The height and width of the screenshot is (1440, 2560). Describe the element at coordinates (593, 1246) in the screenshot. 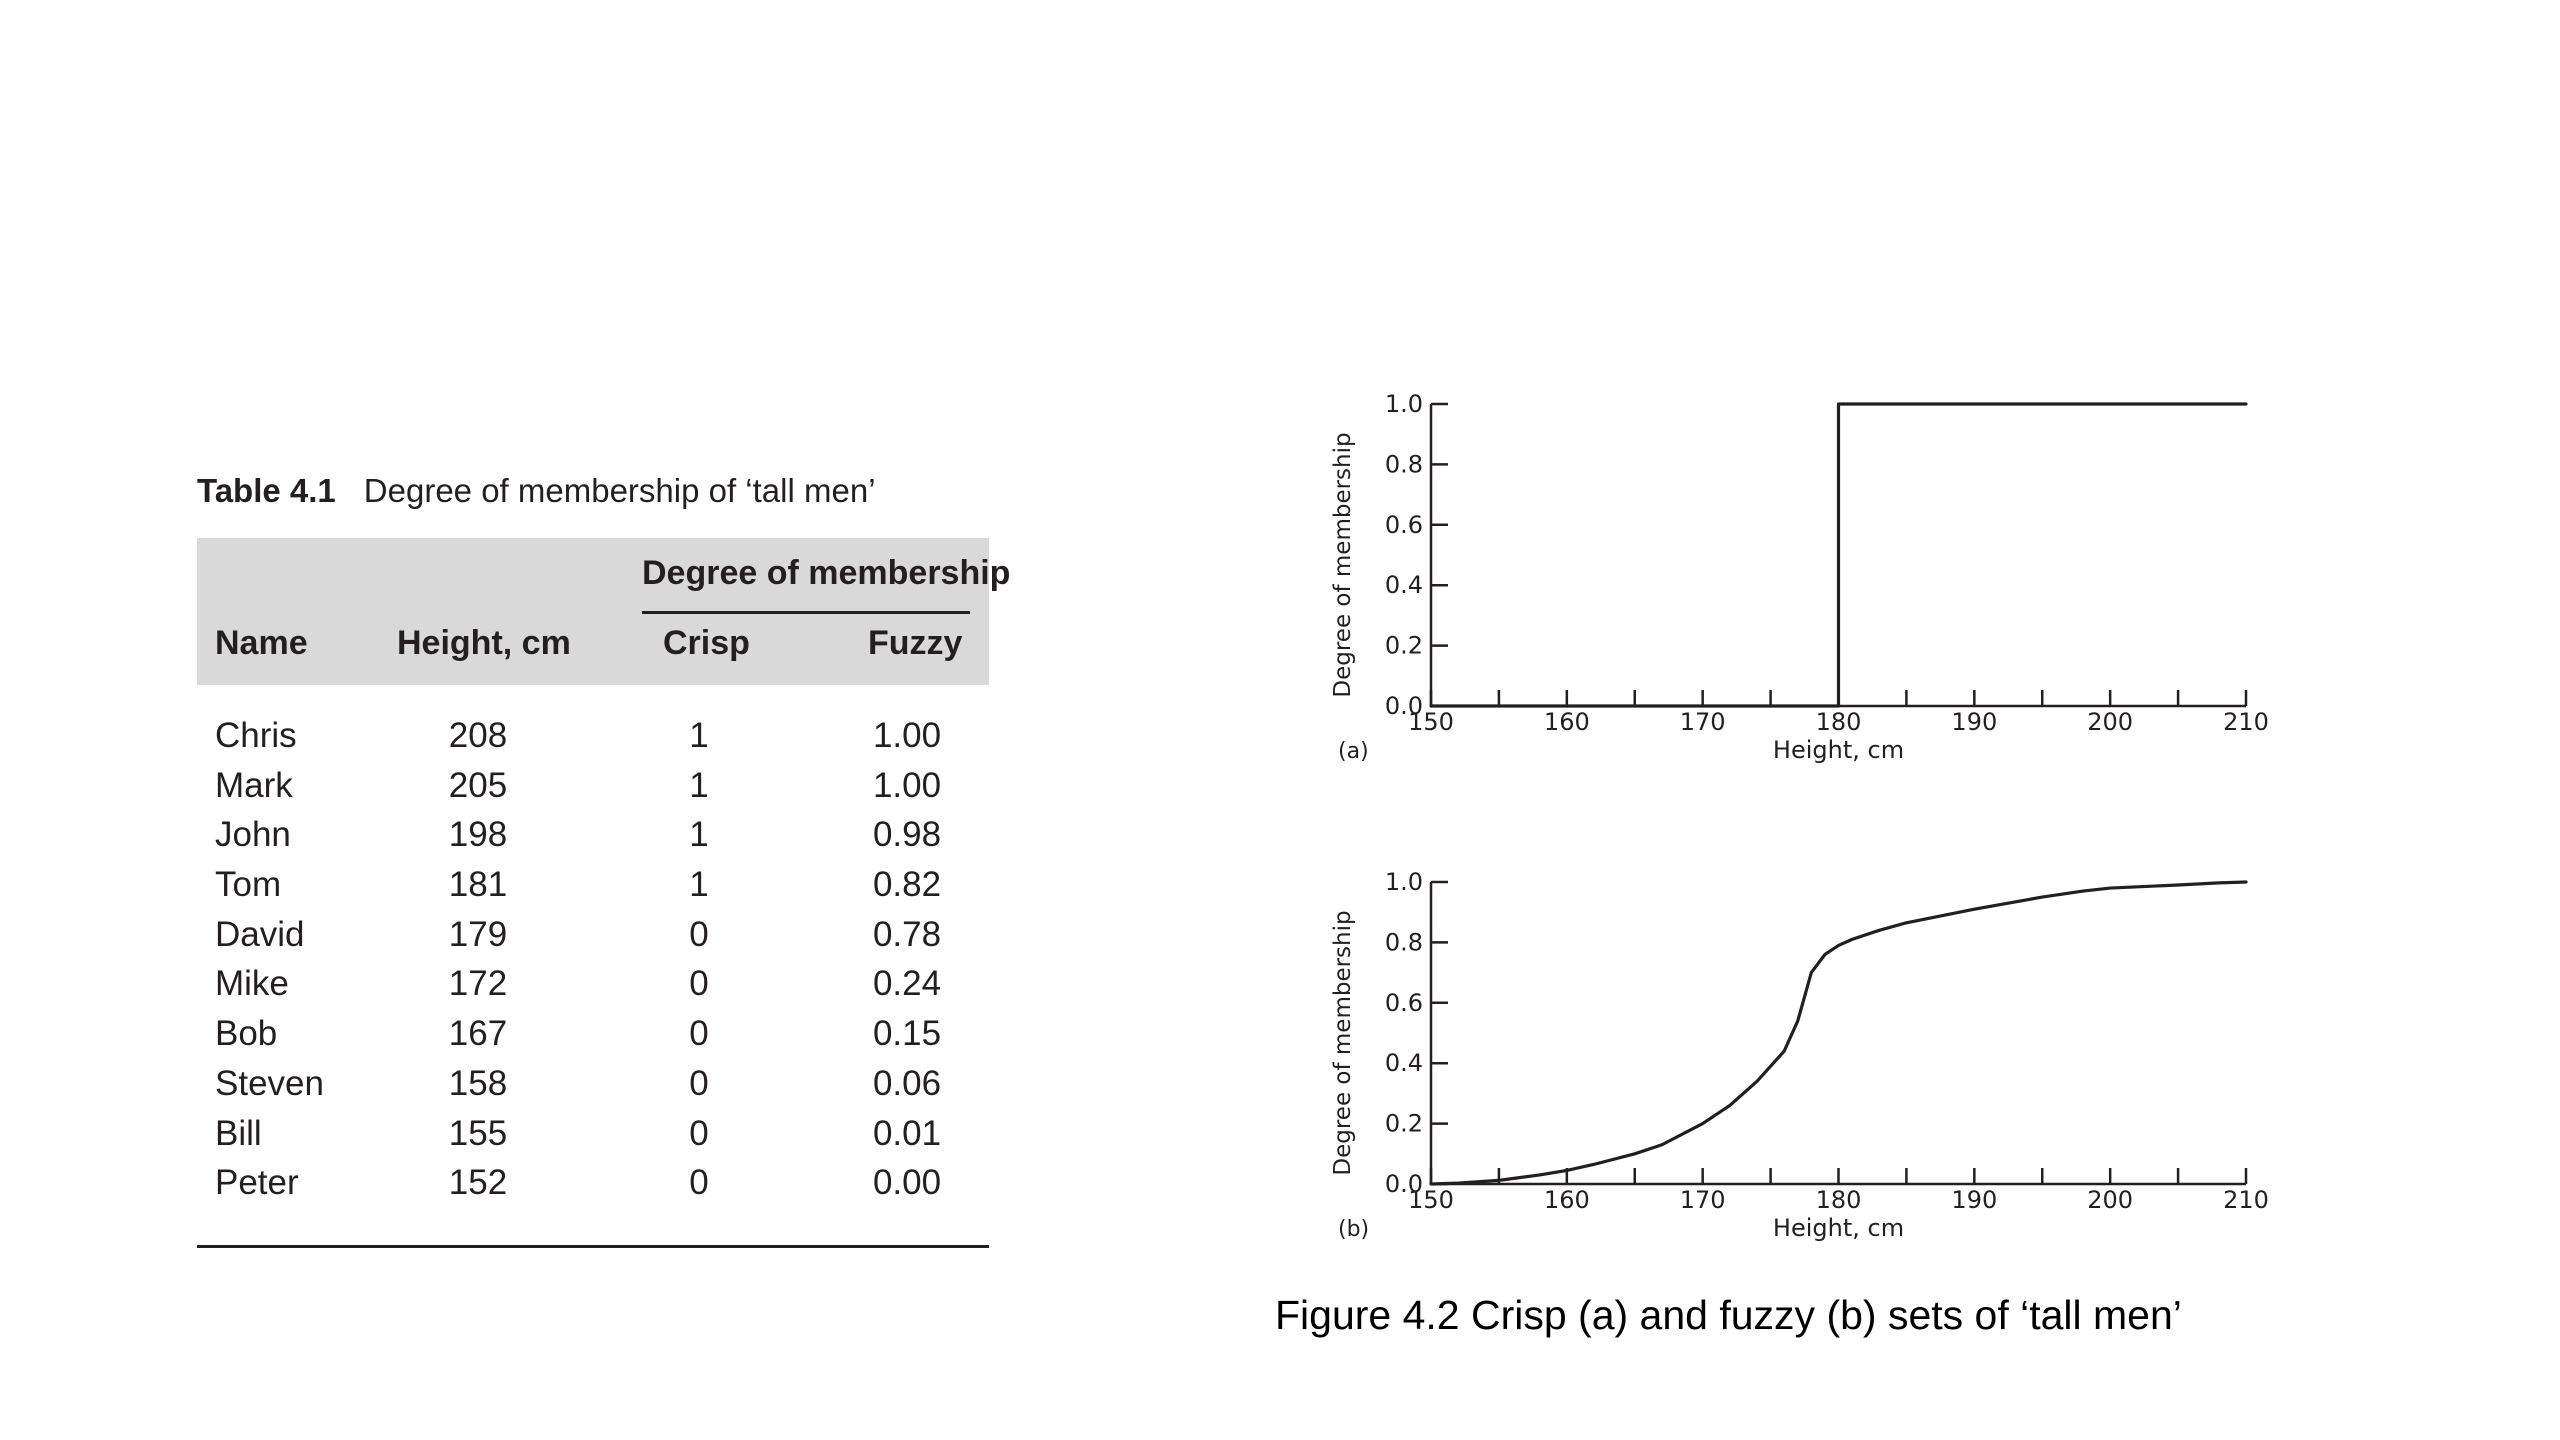

I see `table-bottom-rule` at that location.